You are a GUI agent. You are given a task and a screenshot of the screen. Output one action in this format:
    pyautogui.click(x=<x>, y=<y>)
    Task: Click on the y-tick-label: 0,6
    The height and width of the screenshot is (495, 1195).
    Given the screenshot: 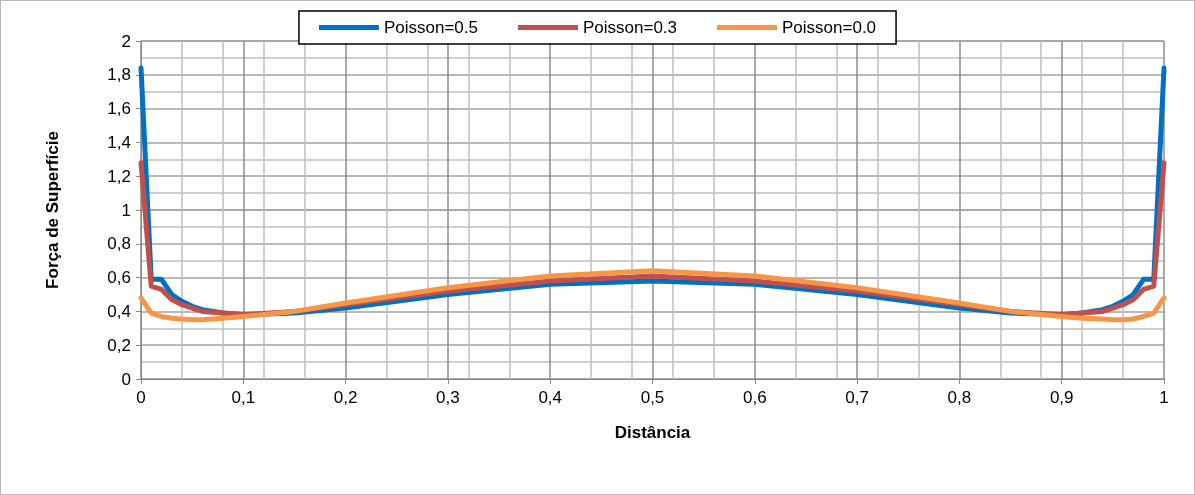 What is the action you would take?
    pyautogui.click(x=119, y=278)
    